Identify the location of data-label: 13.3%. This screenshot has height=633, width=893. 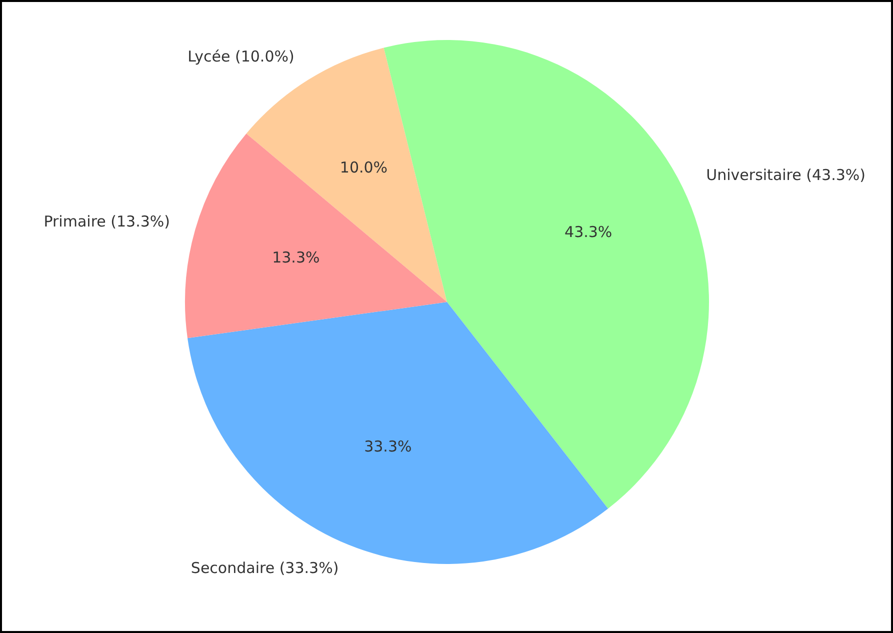
(296, 257).